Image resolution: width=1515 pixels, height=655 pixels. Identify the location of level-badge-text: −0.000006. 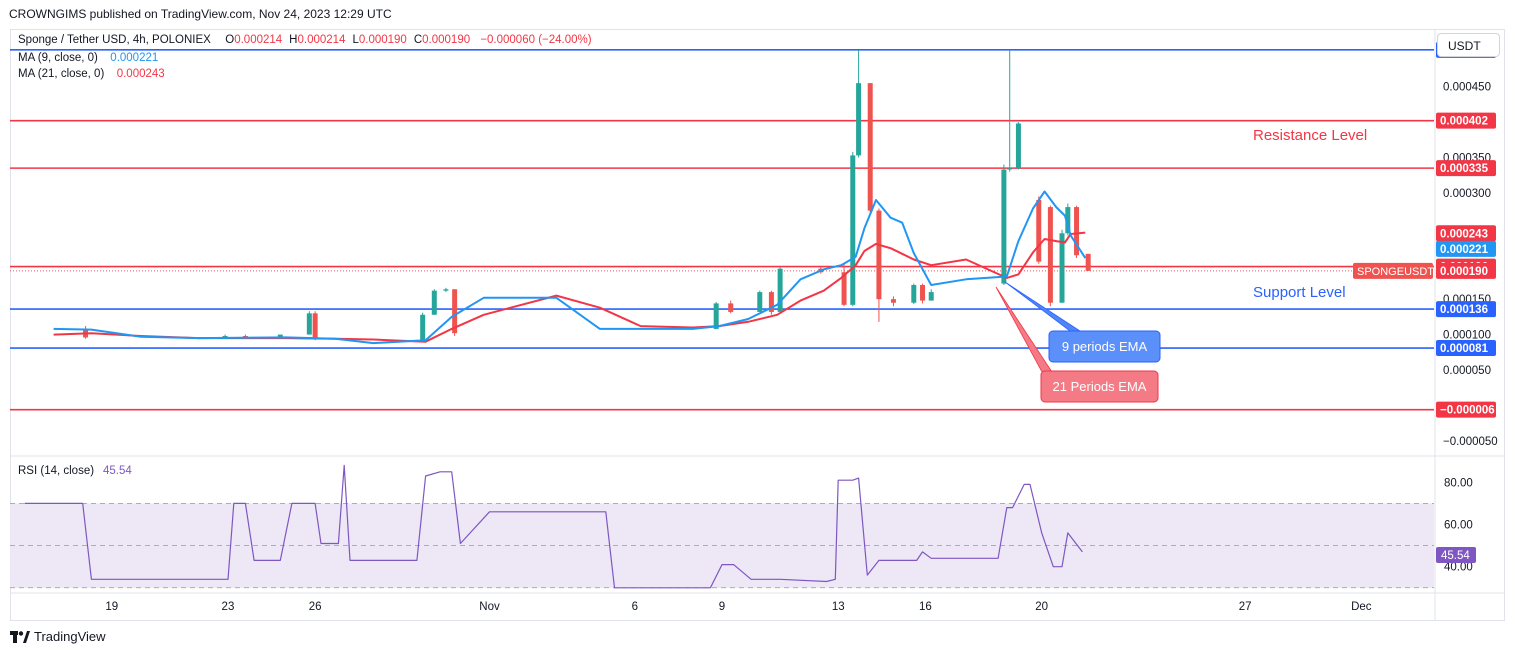
(1467, 411).